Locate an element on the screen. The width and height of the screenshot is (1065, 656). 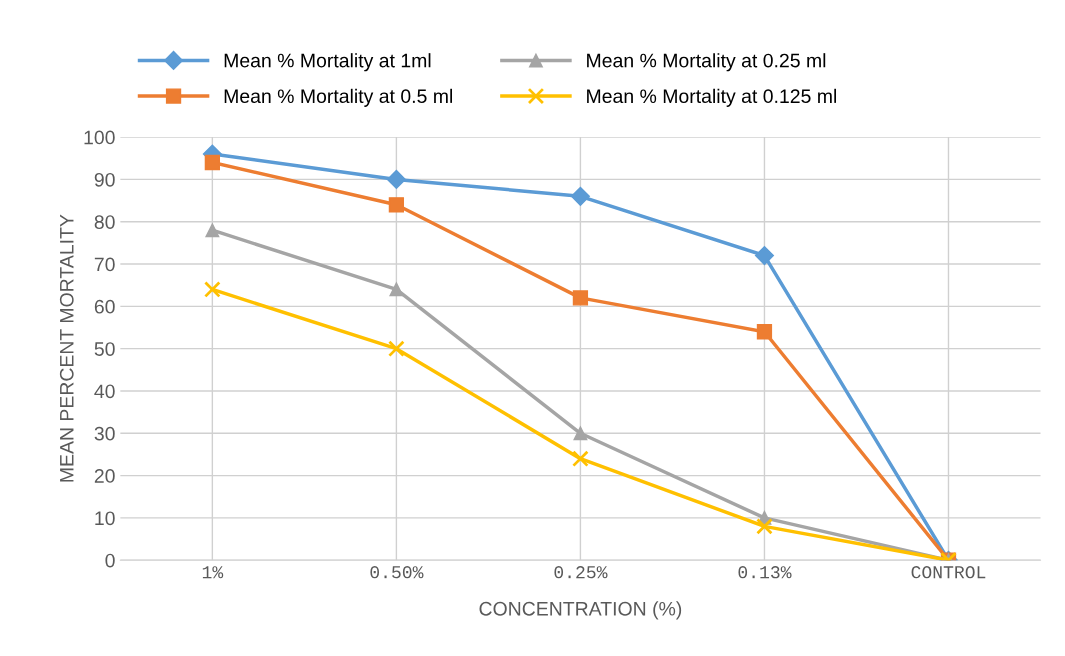
y-tick-label: 20 is located at coordinates (104, 476).